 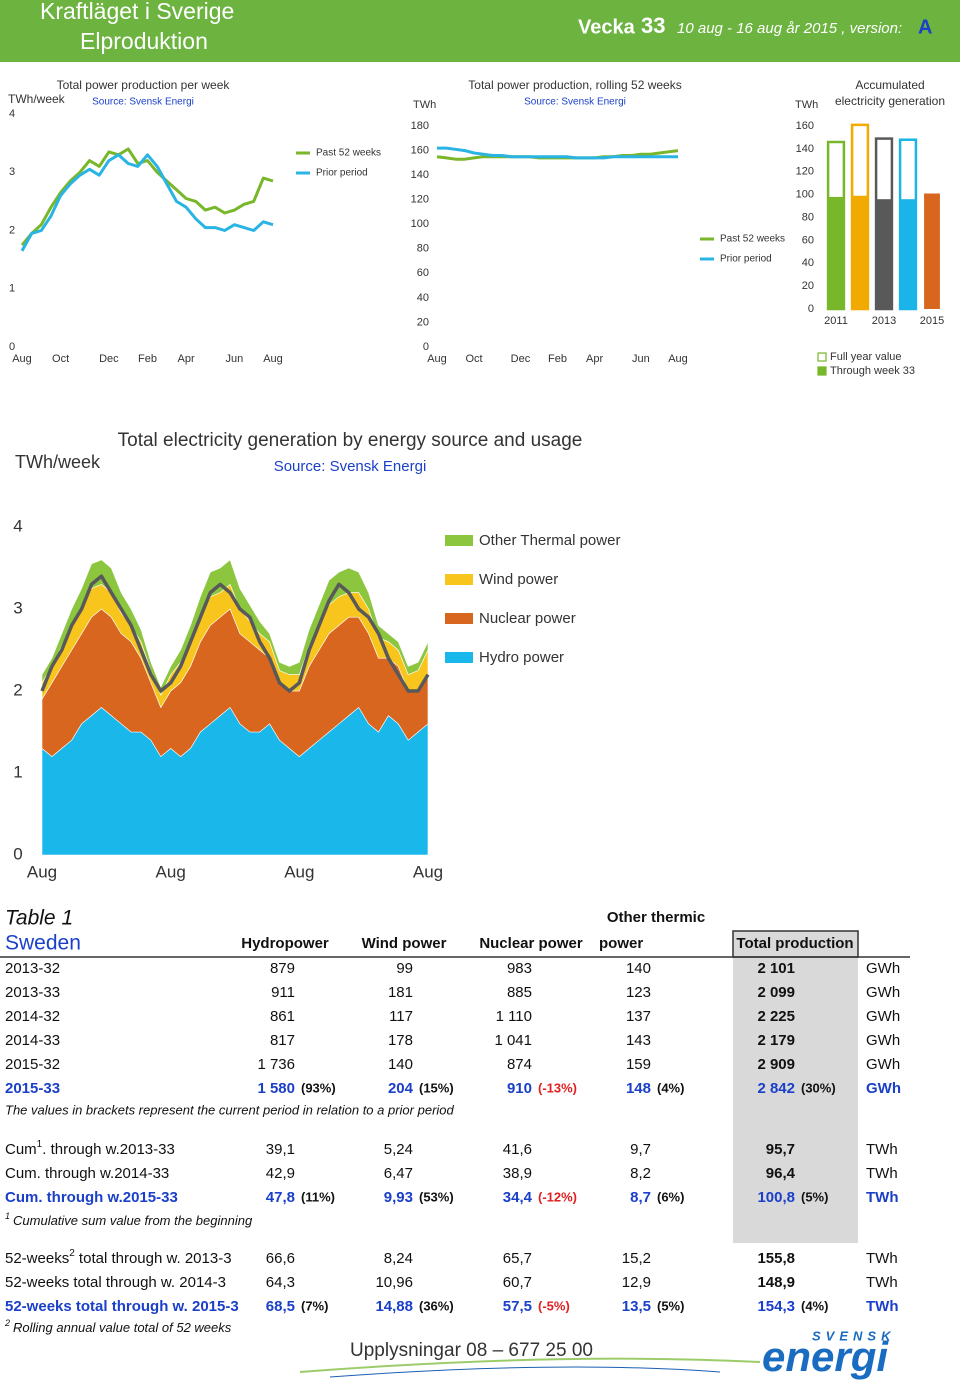 I want to click on series-area, so click(x=235, y=781).